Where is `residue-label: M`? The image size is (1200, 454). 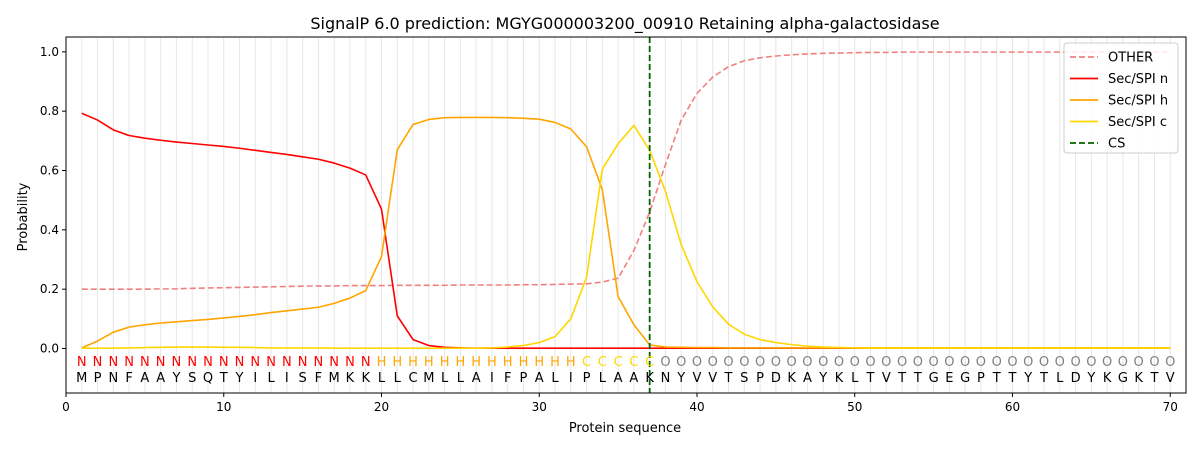 residue-label: M is located at coordinates (428, 378).